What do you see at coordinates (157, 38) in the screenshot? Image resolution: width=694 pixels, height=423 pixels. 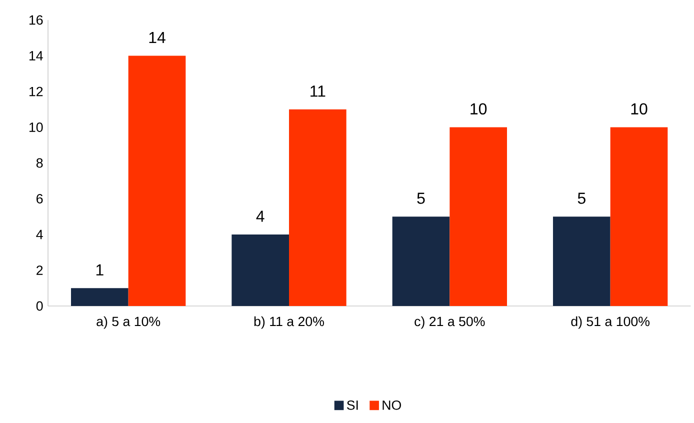 I see `data-label: 14` at bounding box center [157, 38].